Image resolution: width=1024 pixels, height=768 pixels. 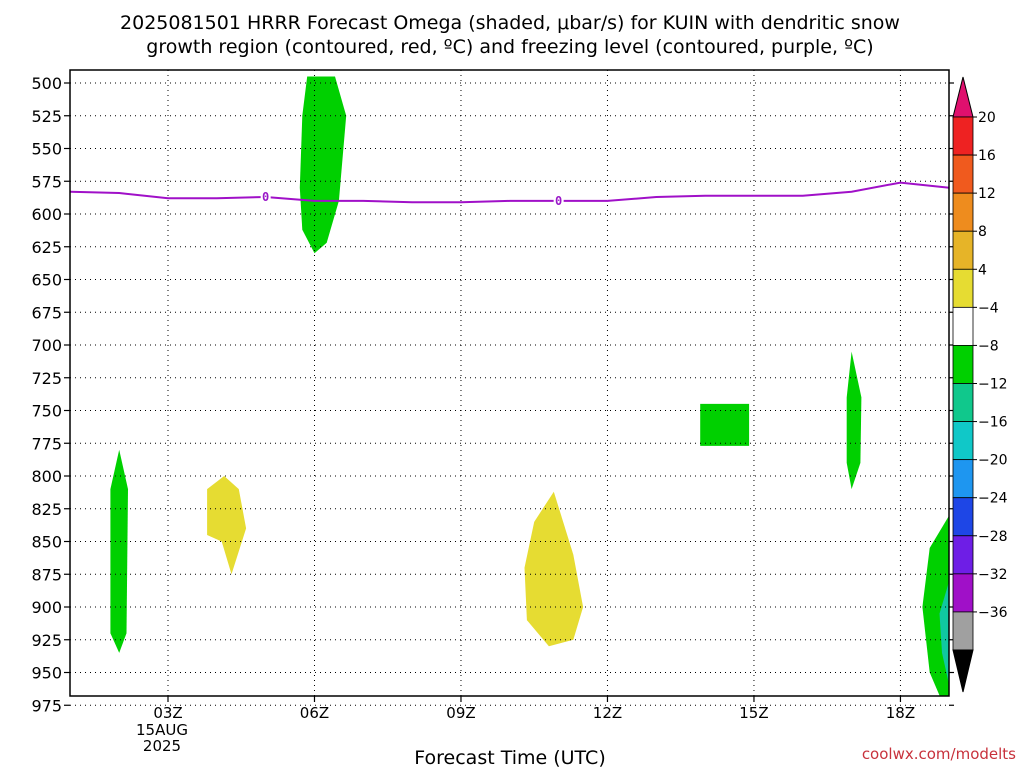 What do you see at coordinates (46, 247) in the screenshot?
I see `y-tick-label: 625` at bounding box center [46, 247].